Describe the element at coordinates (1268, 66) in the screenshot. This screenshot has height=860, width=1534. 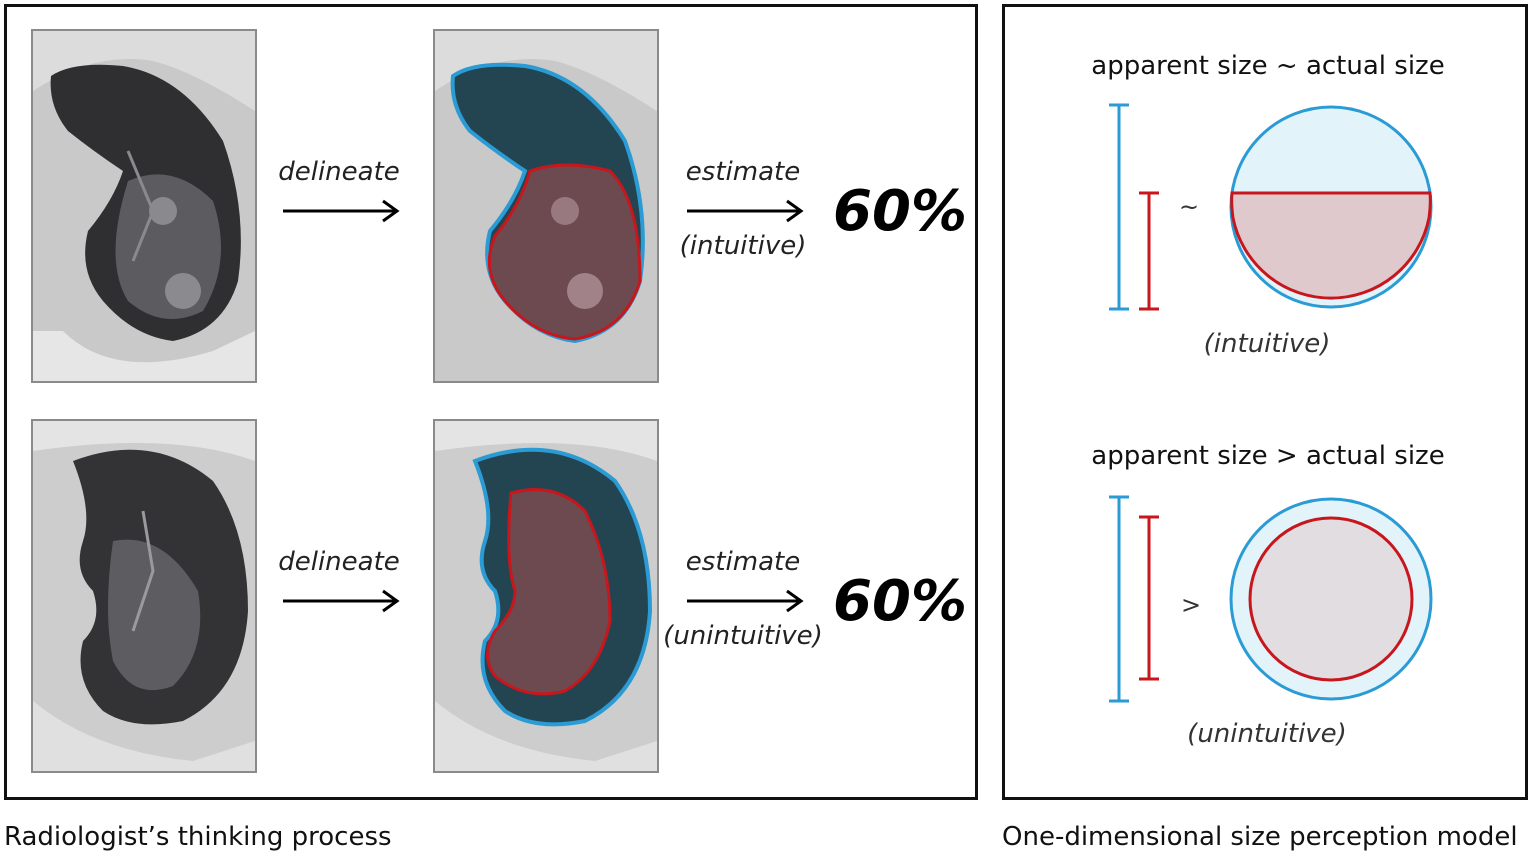
I see `model-title-1: apparent size ~ actual size` at that location.